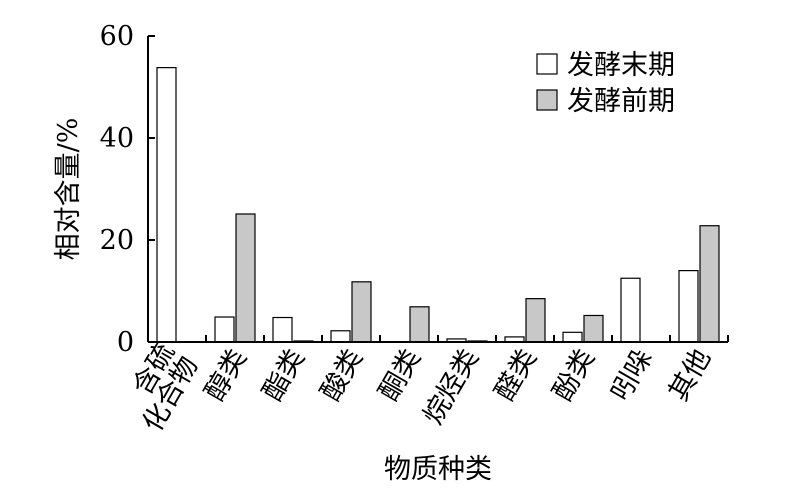 This screenshot has width=810, height=497. I want to click on x-category-label-3: 酸类, so click(342, 375).